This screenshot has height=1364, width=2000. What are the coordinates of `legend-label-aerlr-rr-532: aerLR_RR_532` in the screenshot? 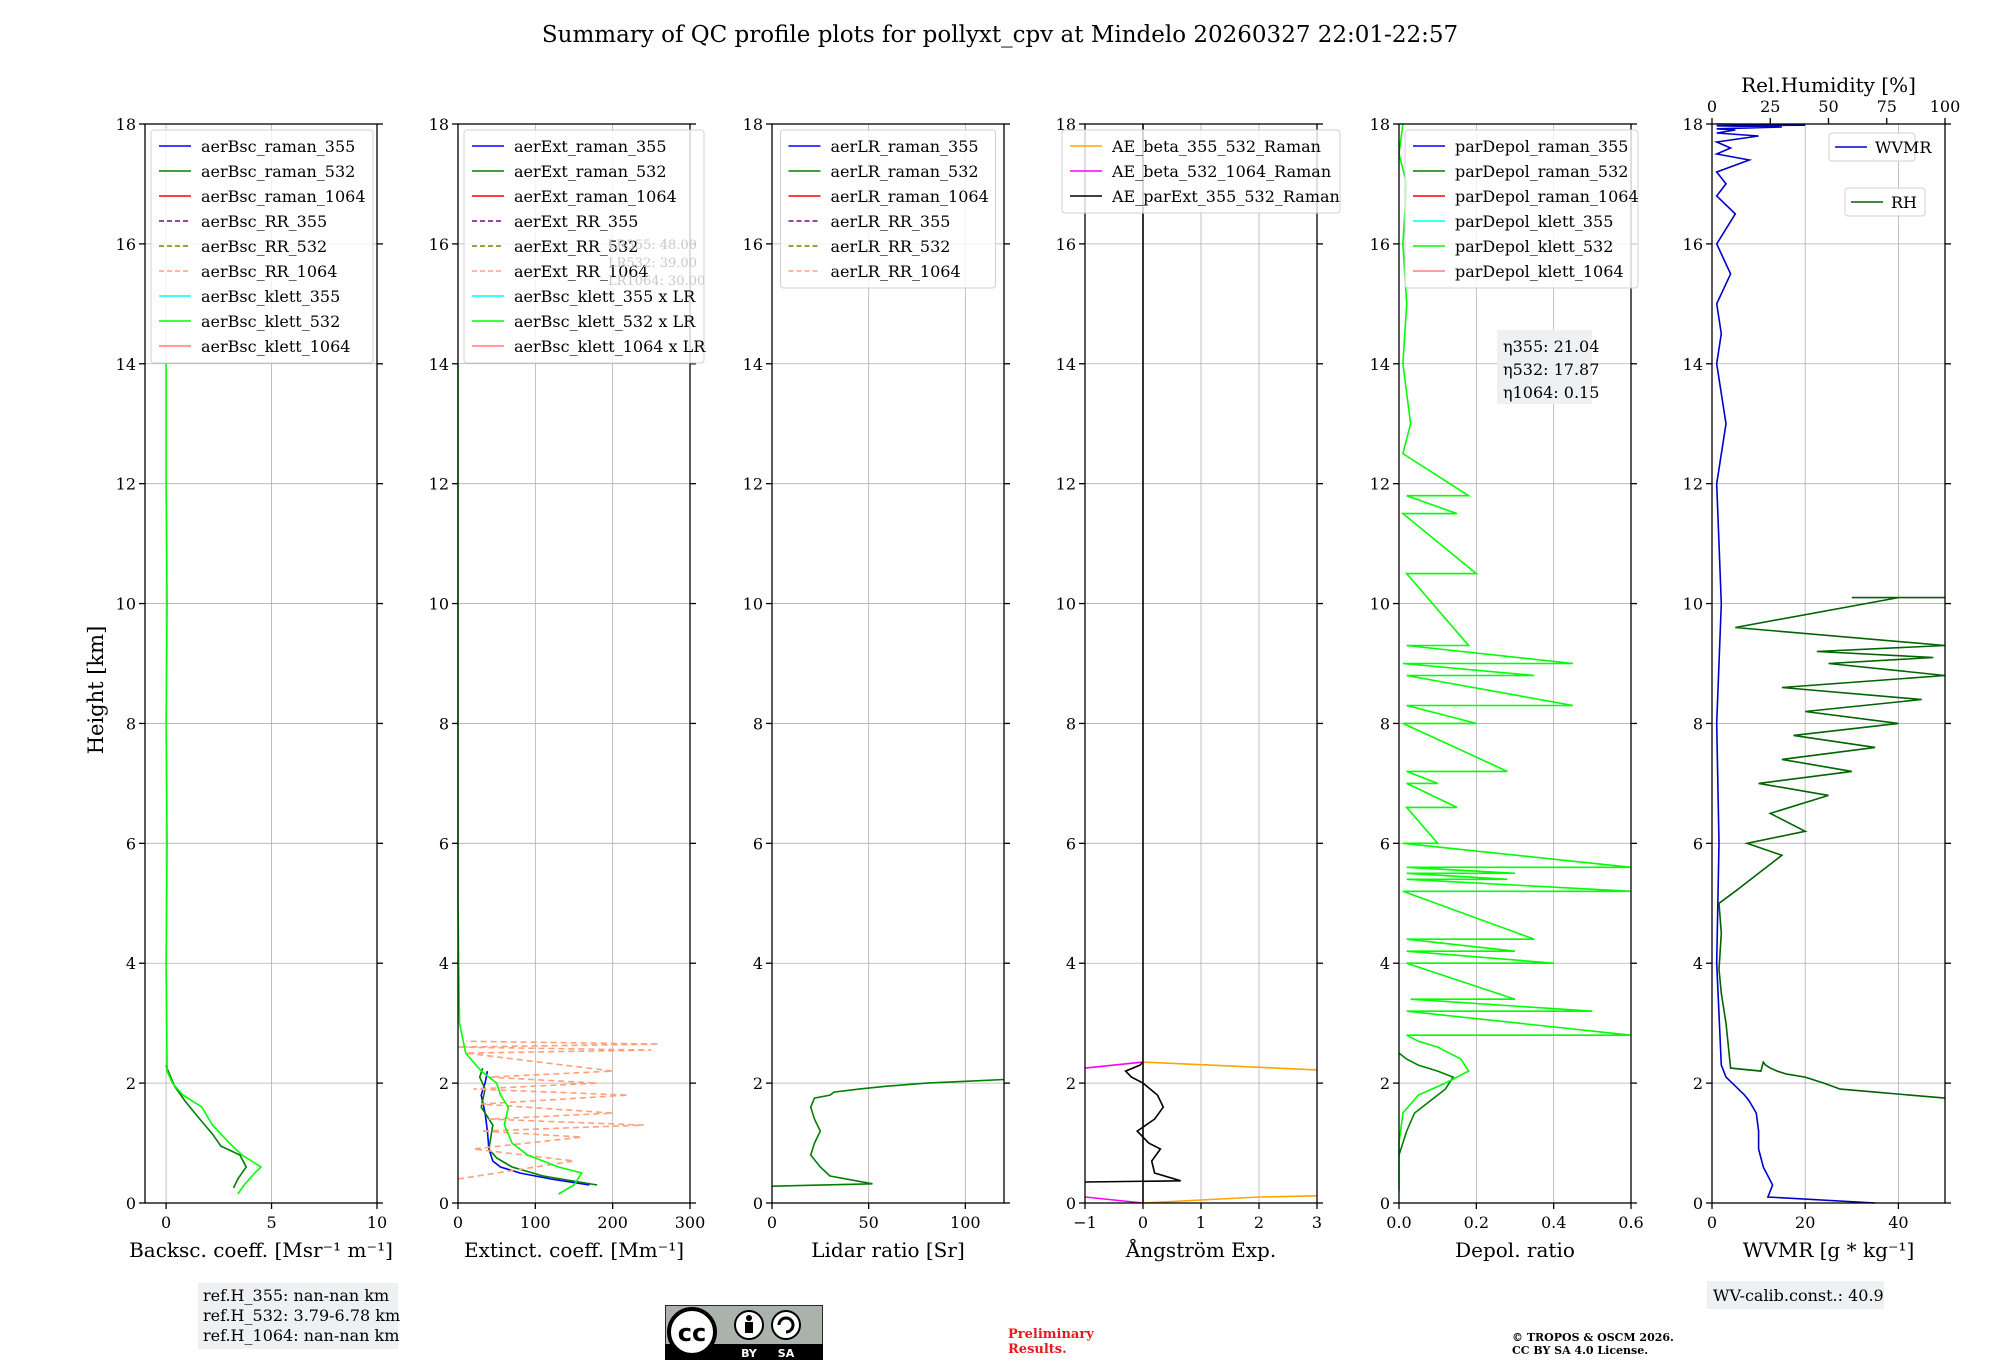 It's located at (891, 246).